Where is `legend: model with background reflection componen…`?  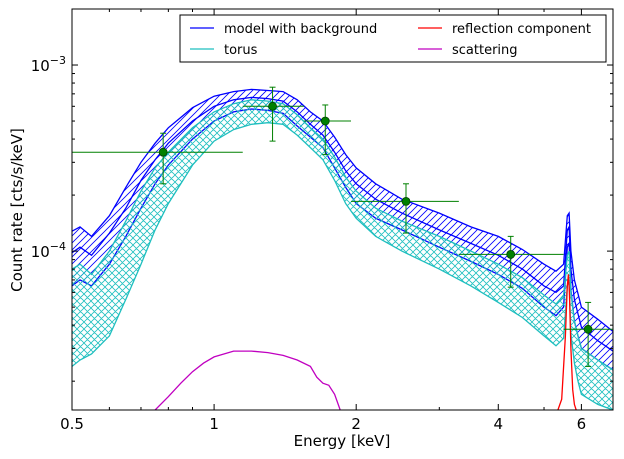 legend: model with background reflection componen… is located at coordinates (393, 38).